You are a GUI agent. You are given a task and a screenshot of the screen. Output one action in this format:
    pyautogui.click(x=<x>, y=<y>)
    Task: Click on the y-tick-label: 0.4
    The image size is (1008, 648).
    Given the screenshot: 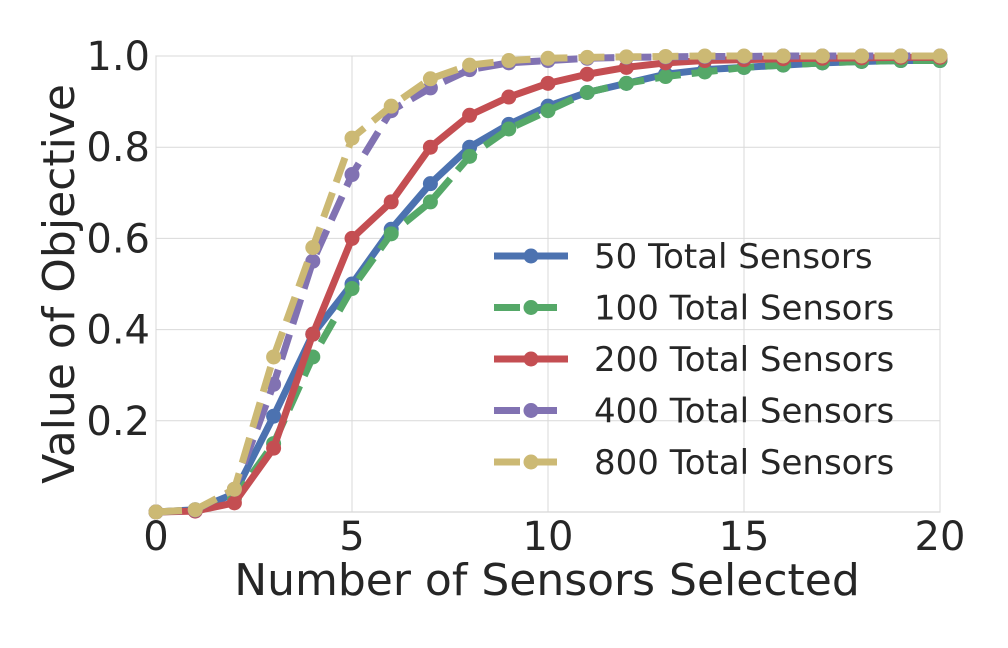 What is the action you would take?
    pyautogui.click(x=118, y=331)
    